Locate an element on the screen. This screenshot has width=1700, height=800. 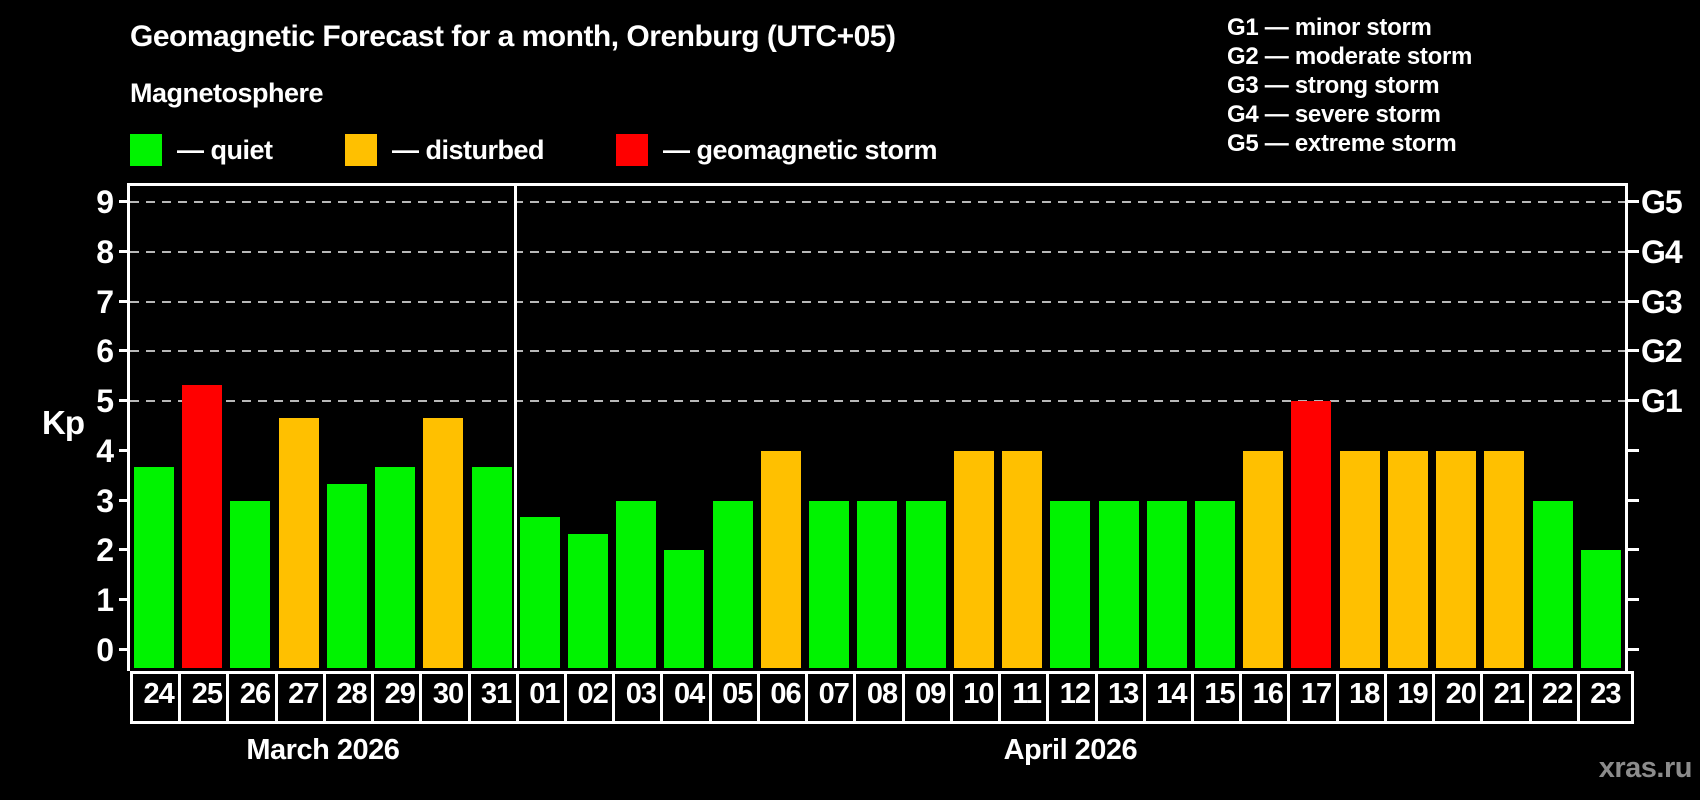
date-cell: 16 is located at coordinates (1268, 697).